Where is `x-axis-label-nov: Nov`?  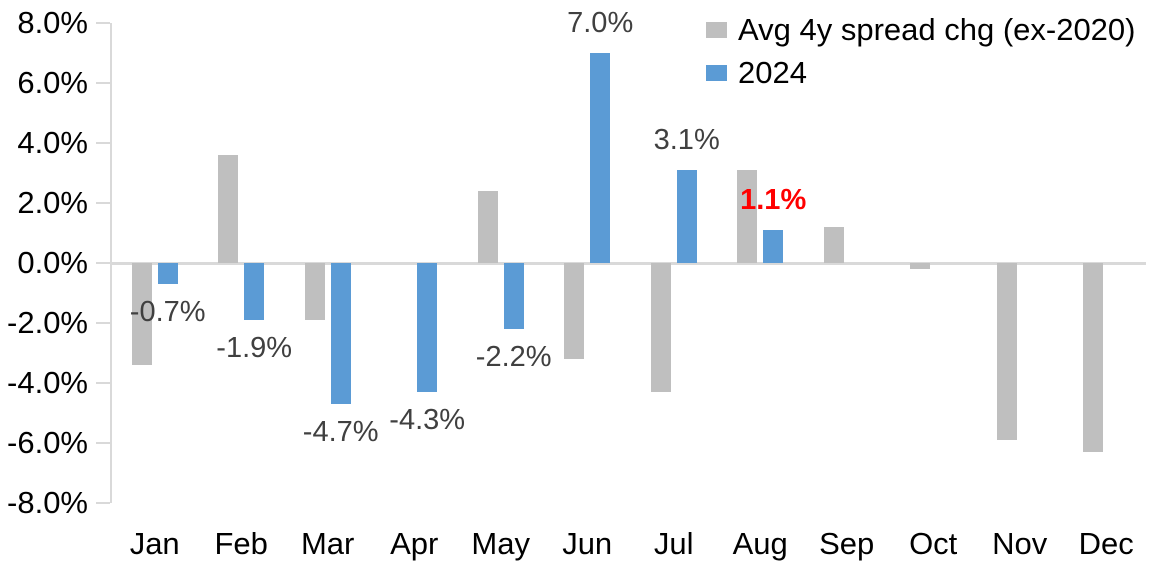 x-axis-label-nov: Nov is located at coordinates (1020, 543).